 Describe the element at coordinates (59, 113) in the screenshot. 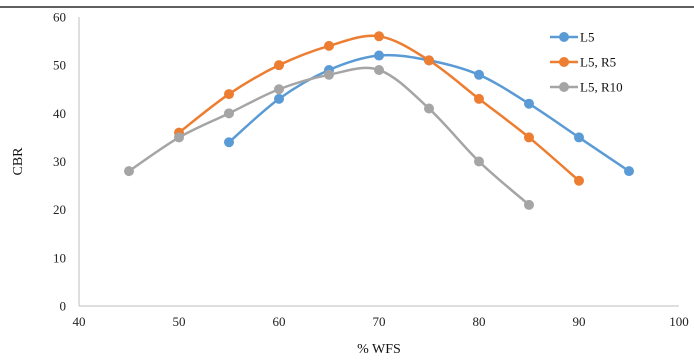

I see `y-tick-label: 40` at that location.